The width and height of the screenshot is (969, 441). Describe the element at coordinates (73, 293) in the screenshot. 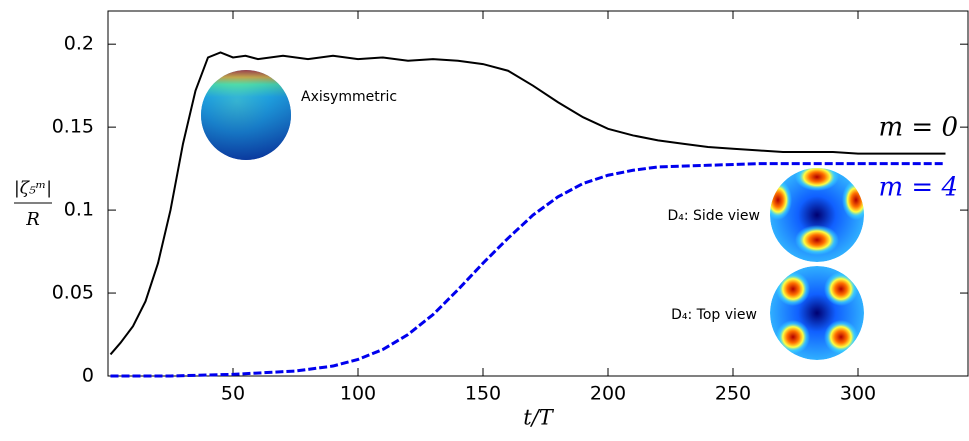

I see `y-tick-label: 0.05` at that location.